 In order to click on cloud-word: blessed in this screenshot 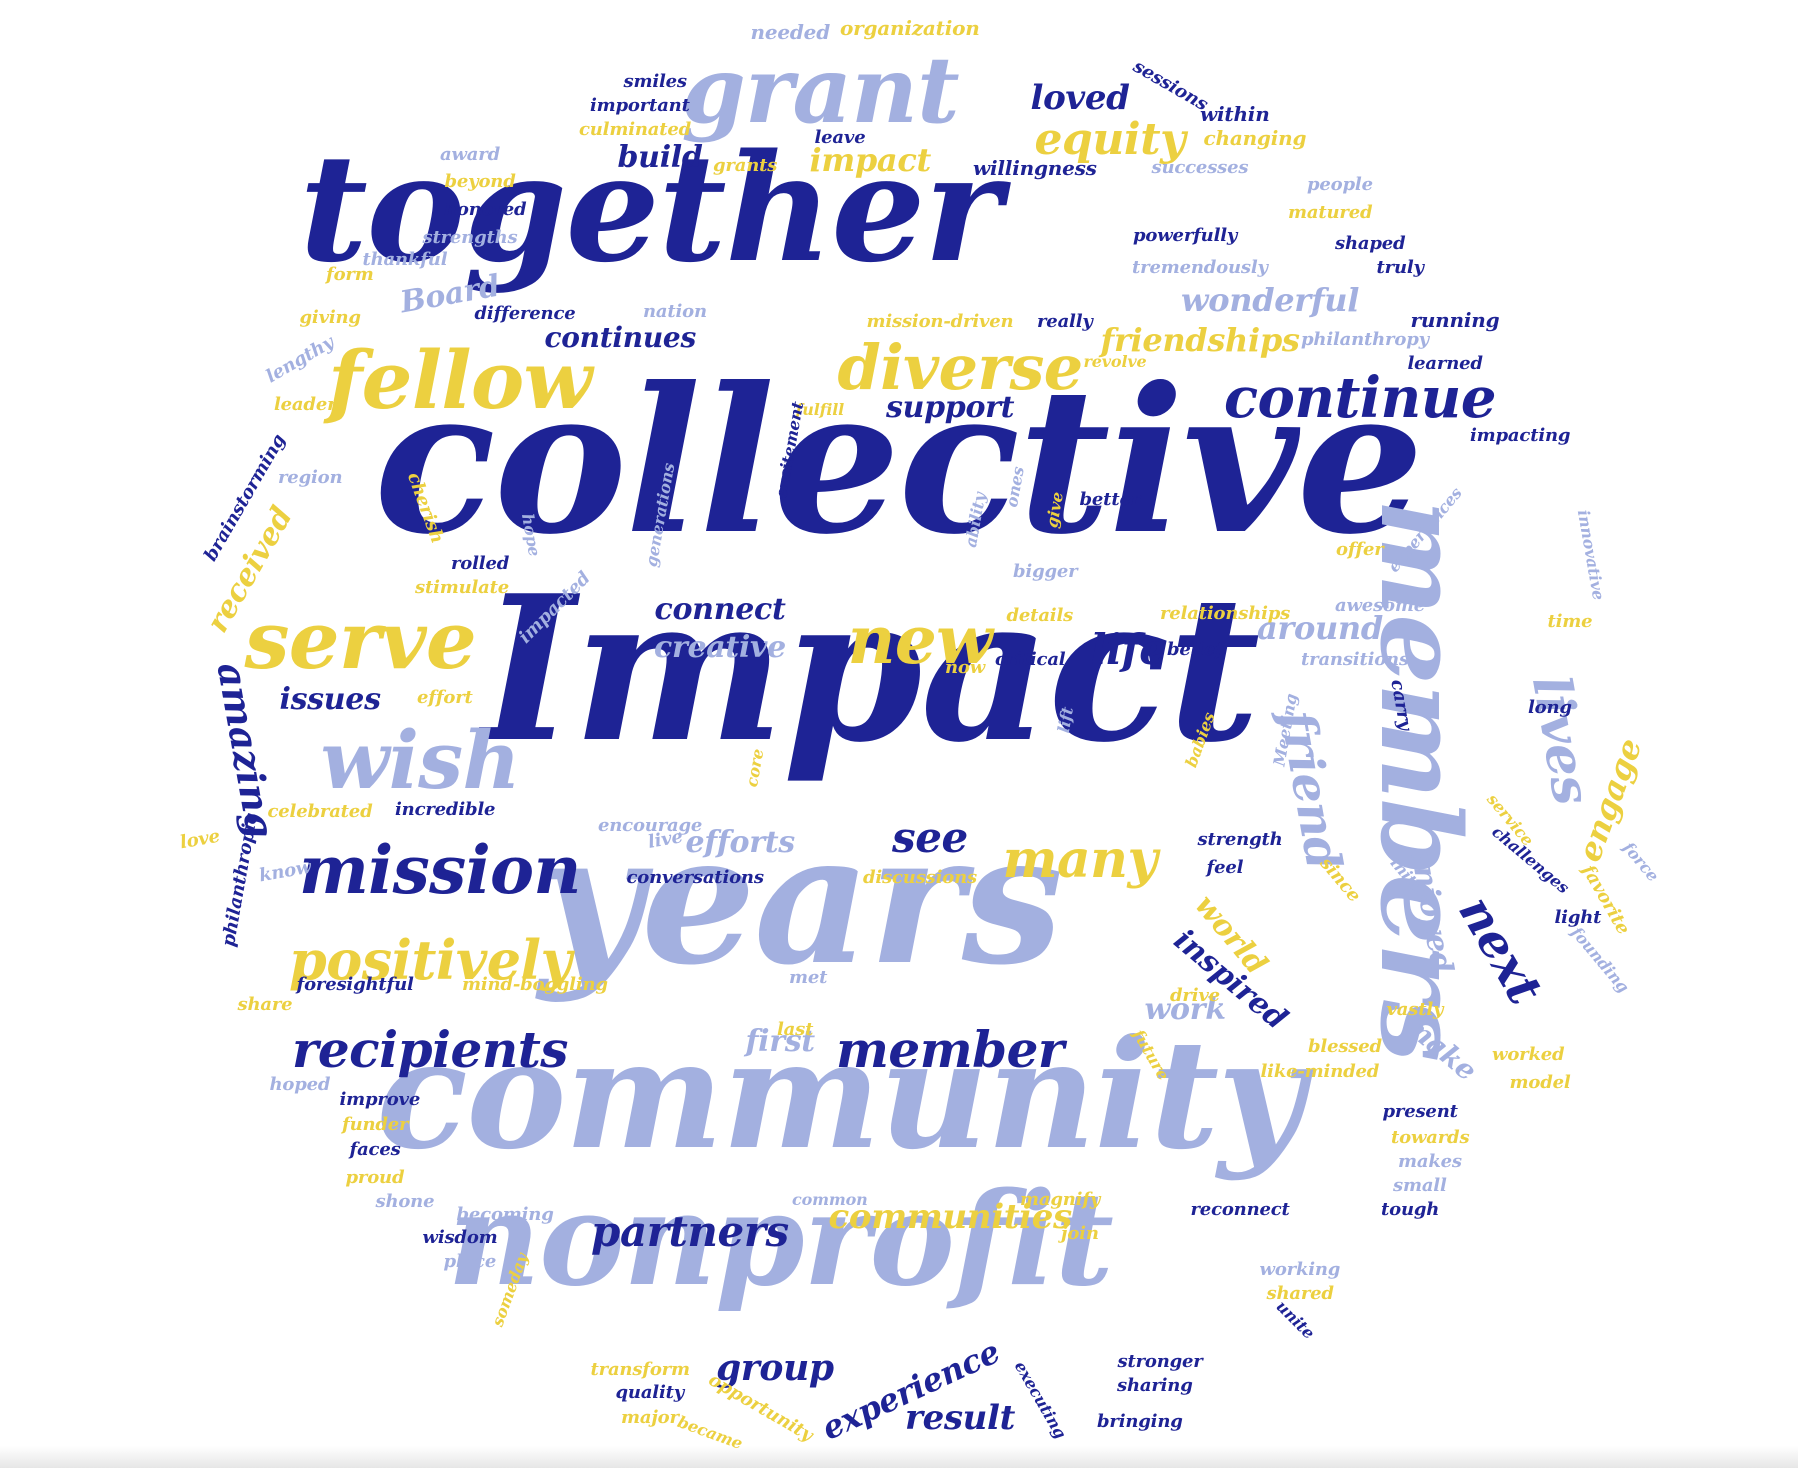, I will do `click(1345, 1046)`.